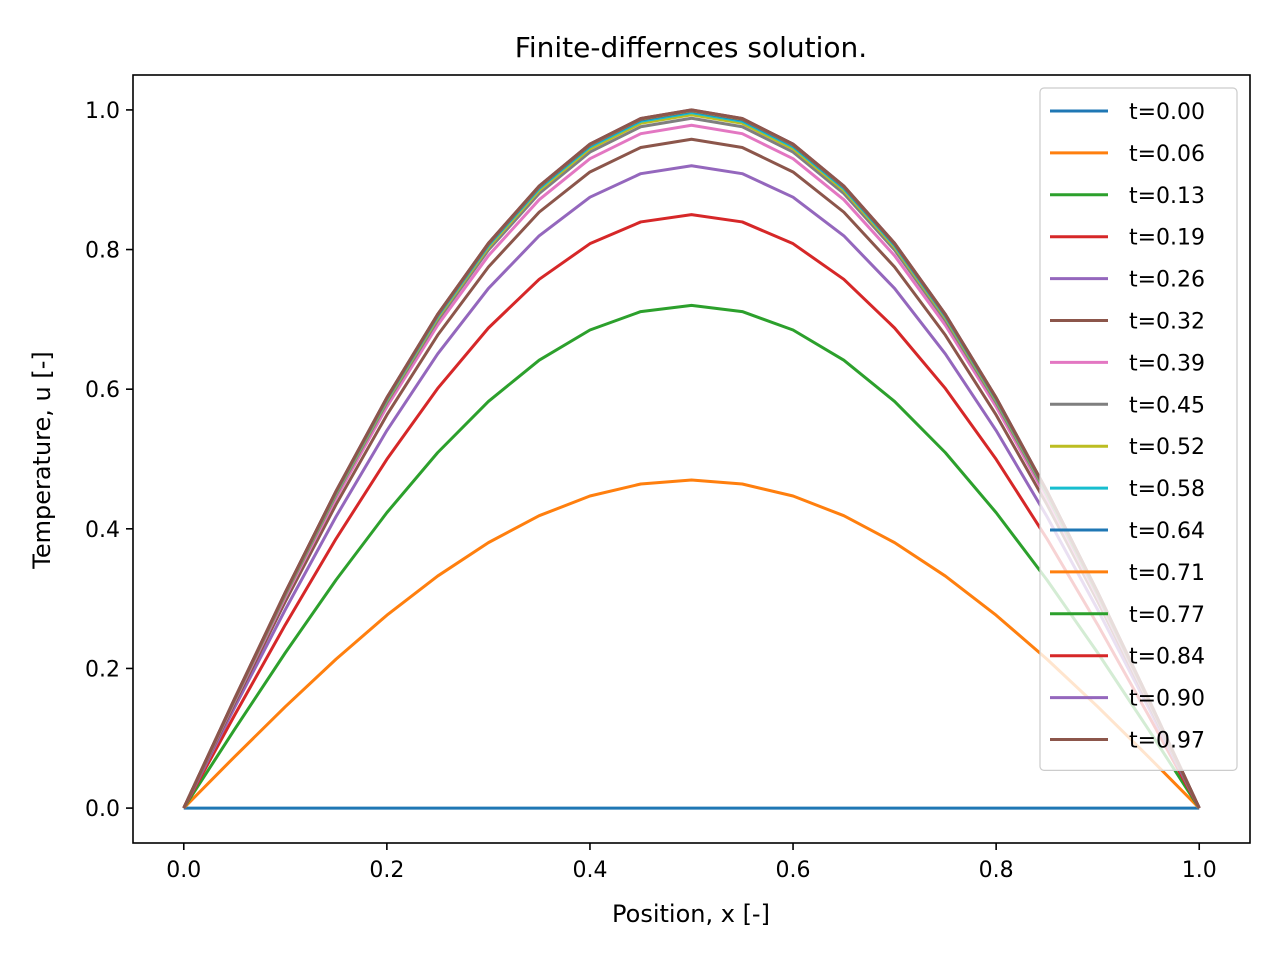  Describe the element at coordinates (183, 870) in the screenshot. I see `x-tick-label: 0.0` at that location.